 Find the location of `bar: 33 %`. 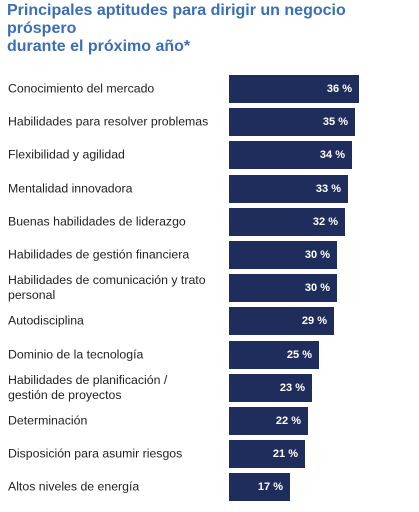

bar: 33 % is located at coordinates (288, 188).